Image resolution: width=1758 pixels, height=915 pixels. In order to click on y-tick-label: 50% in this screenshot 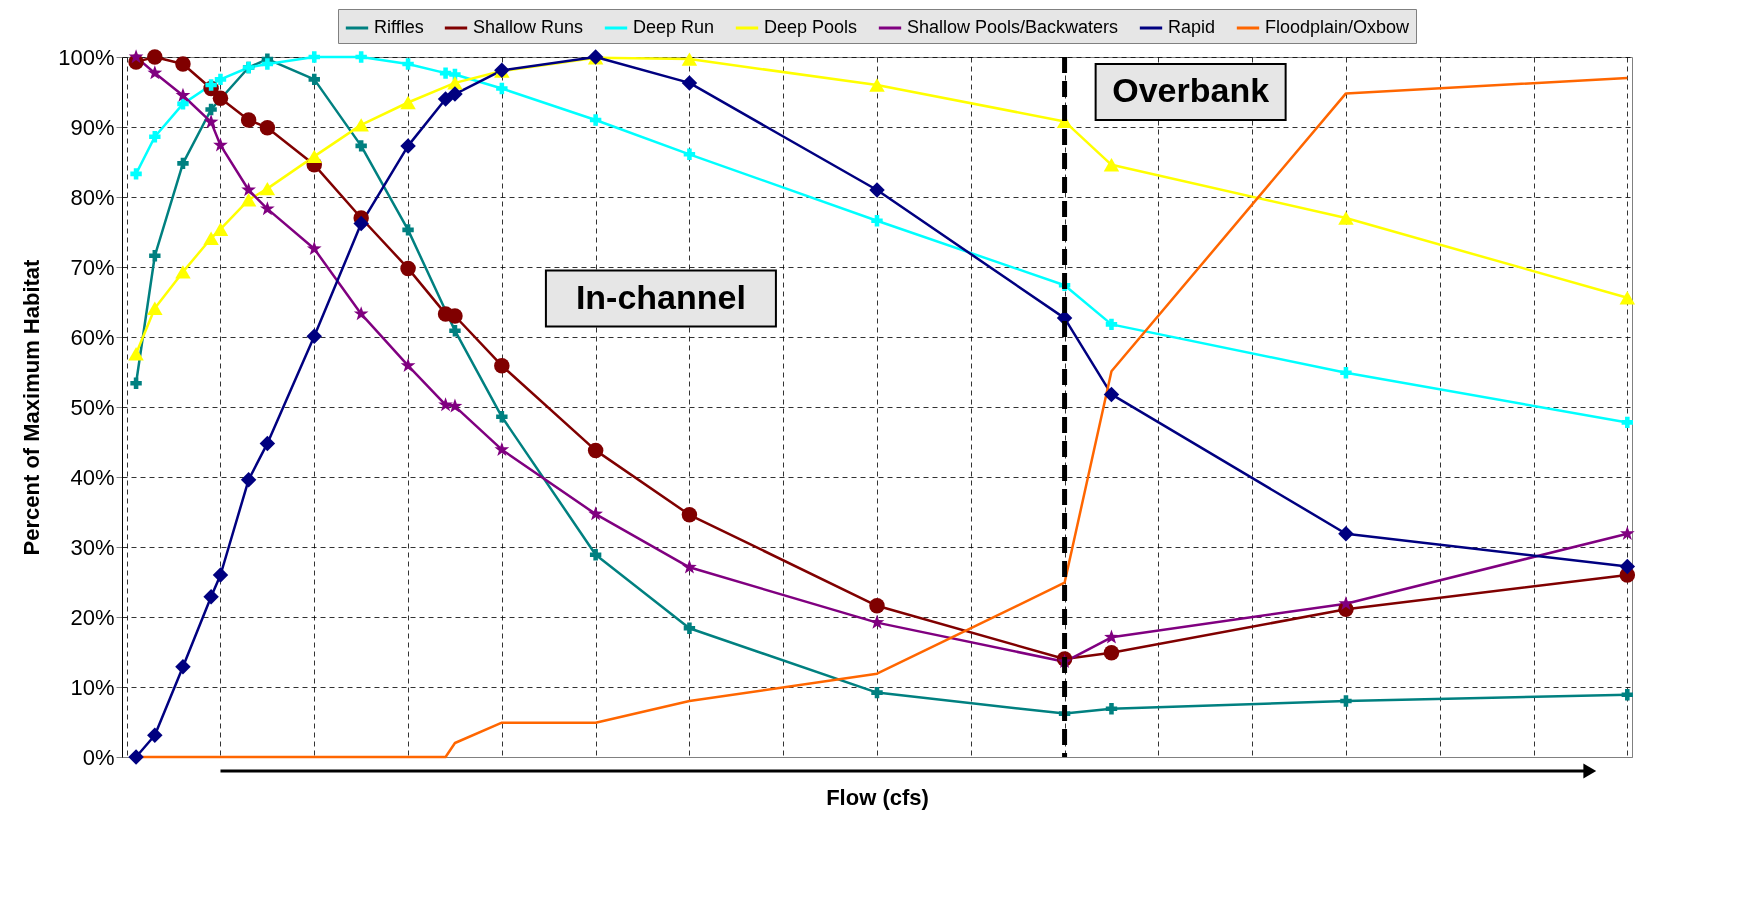, I will do `click(92, 407)`.